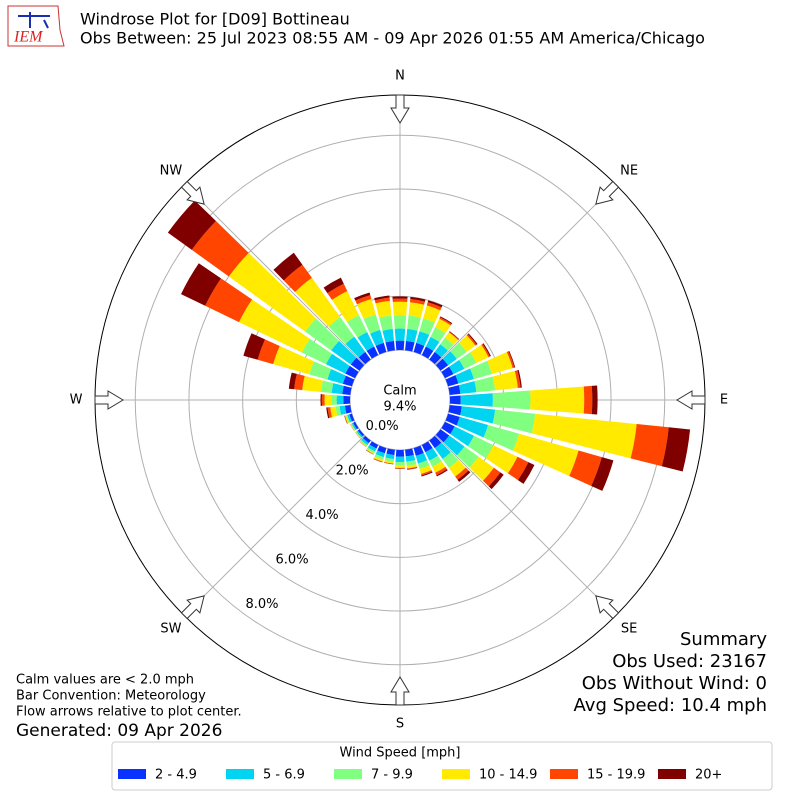  What do you see at coordinates (129, 712) in the screenshot?
I see `note: Flow arrows relative to plot center.` at bounding box center [129, 712].